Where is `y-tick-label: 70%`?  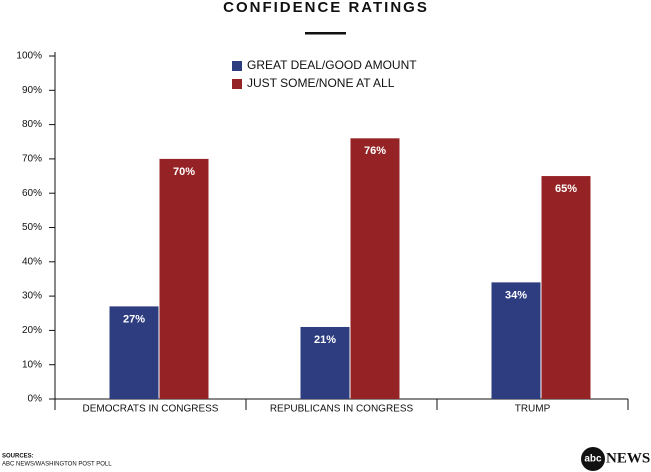 y-tick-label: 70% is located at coordinates (32, 159).